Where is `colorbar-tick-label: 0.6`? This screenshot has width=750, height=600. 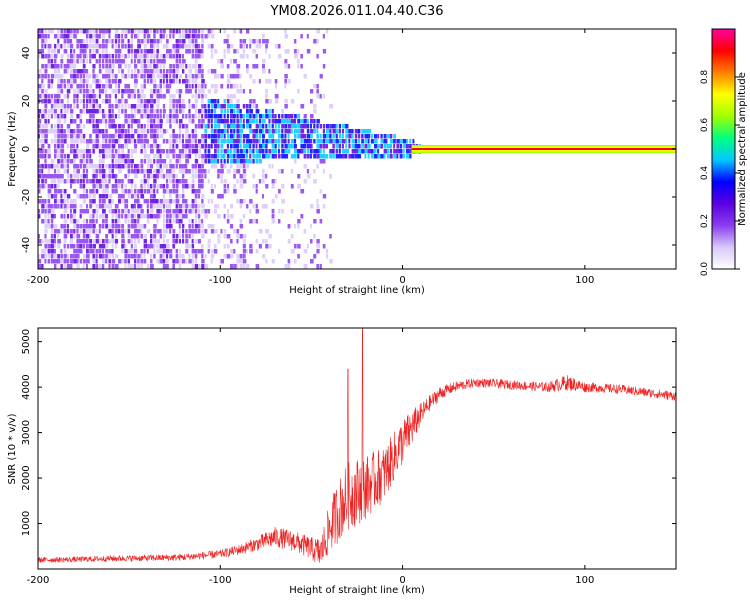
colorbar-tick-label: 0.6 is located at coordinates (705, 125).